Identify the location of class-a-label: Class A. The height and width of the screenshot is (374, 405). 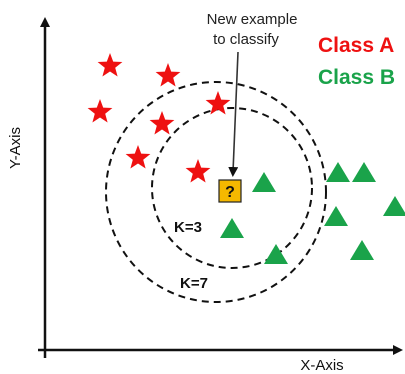
(356, 45).